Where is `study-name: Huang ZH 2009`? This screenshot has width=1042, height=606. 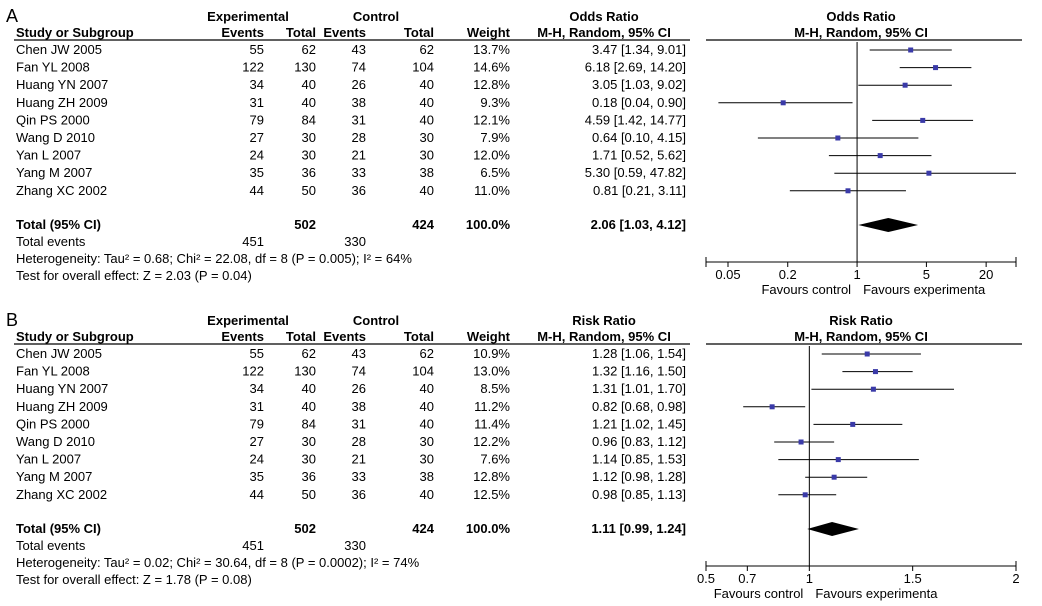 study-name: Huang ZH 2009 is located at coordinates (62, 406).